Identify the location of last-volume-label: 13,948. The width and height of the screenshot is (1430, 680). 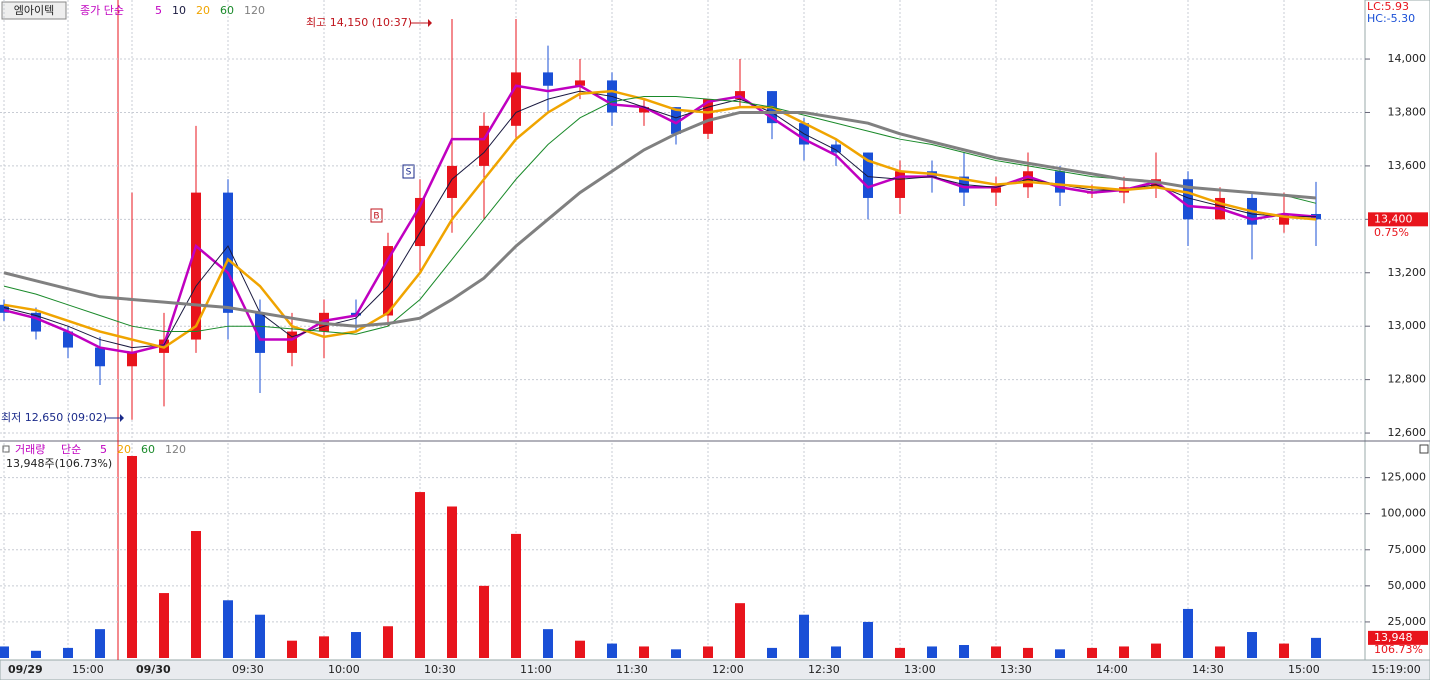
(1393, 637).